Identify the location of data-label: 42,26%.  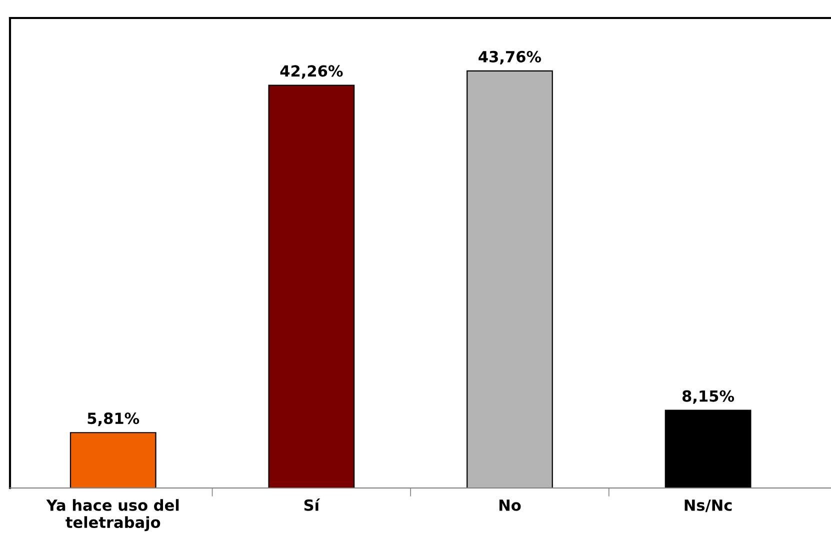
(311, 72).